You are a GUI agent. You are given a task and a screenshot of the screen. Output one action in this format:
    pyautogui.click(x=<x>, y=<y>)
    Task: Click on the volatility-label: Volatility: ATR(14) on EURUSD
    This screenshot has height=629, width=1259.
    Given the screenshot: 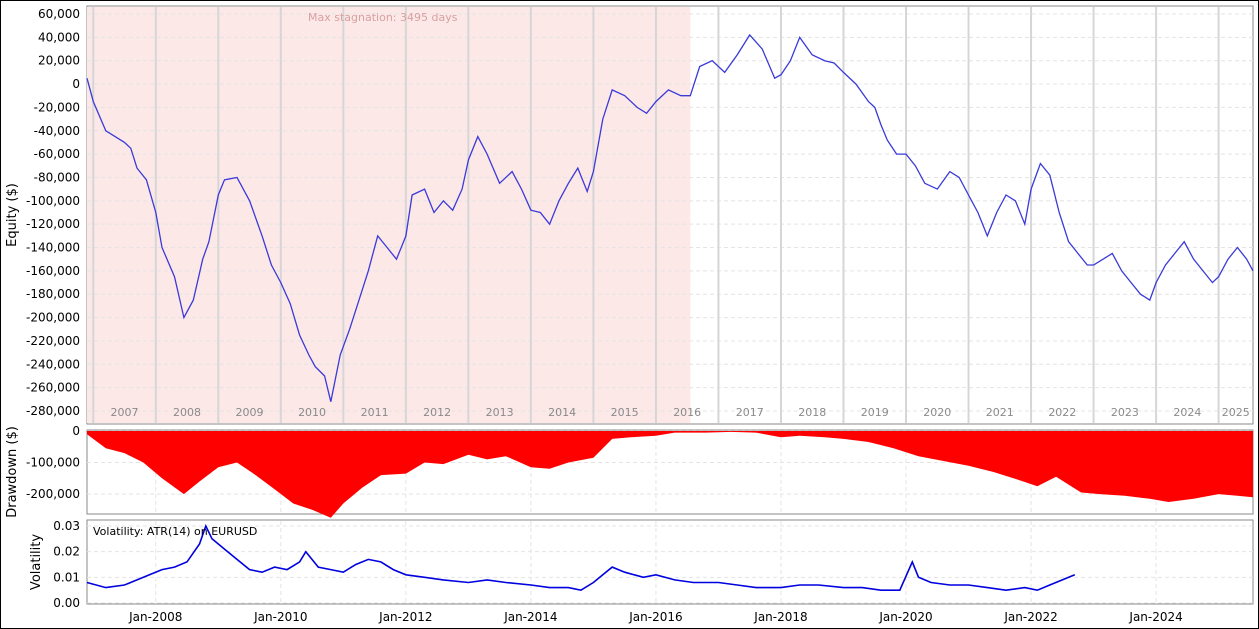 What is the action you would take?
    pyautogui.click(x=175, y=531)
    